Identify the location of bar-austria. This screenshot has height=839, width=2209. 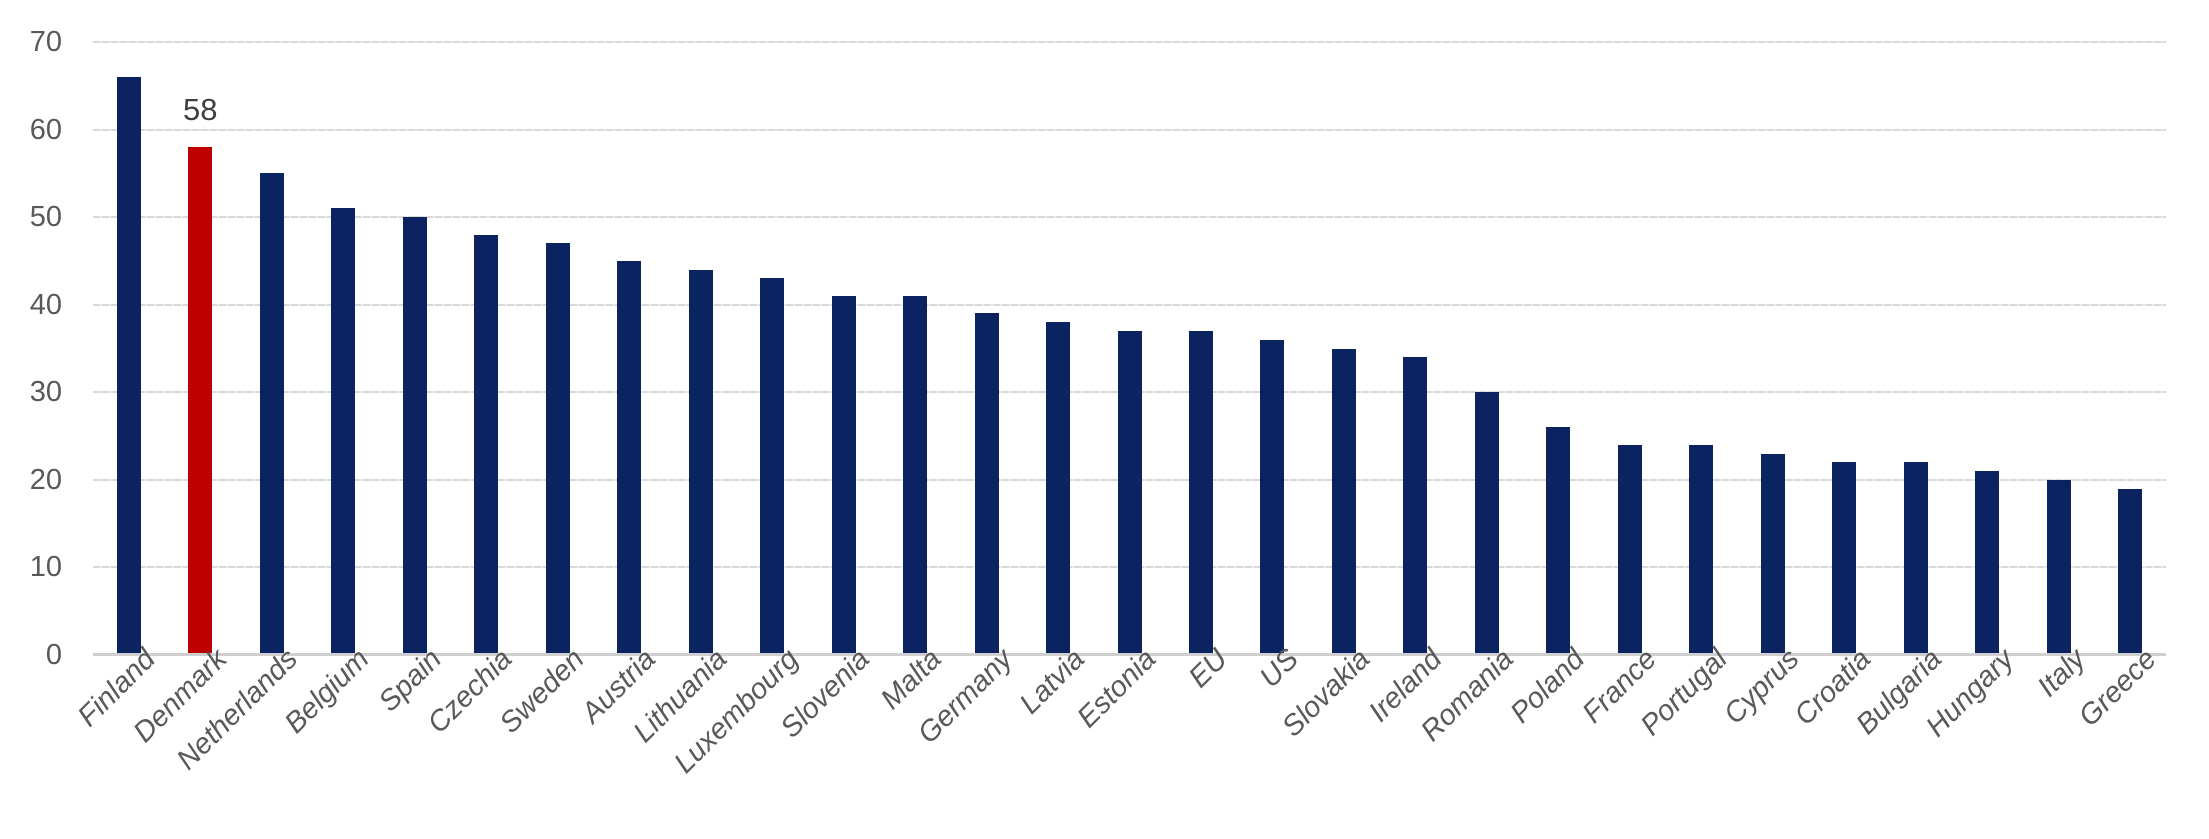
(629, 457).